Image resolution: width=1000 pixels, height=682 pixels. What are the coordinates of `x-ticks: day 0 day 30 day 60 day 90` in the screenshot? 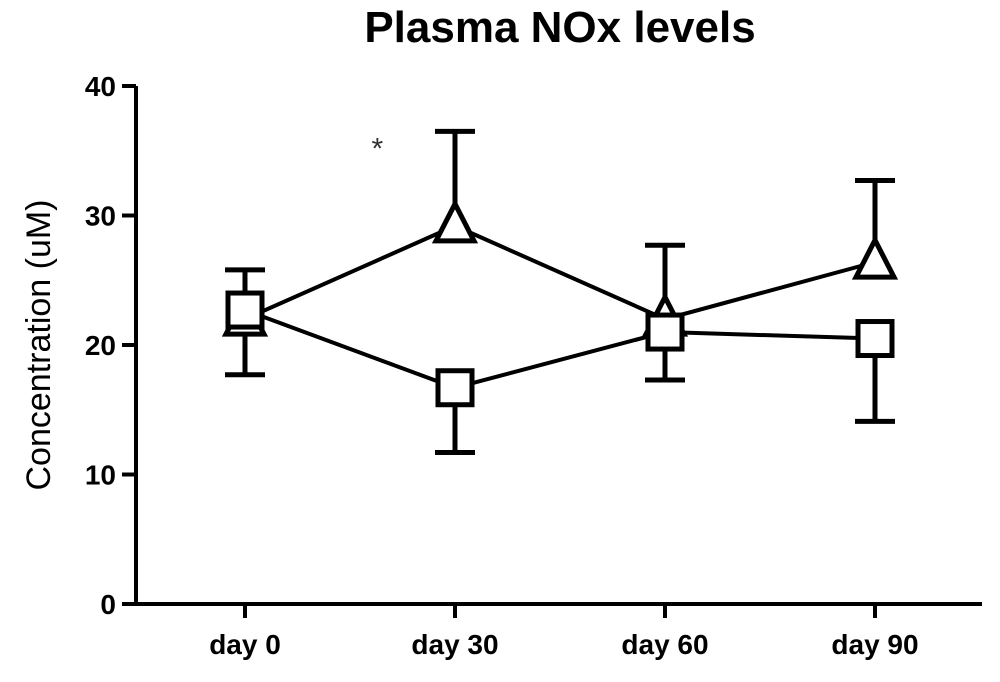 It's located at (564, 632).